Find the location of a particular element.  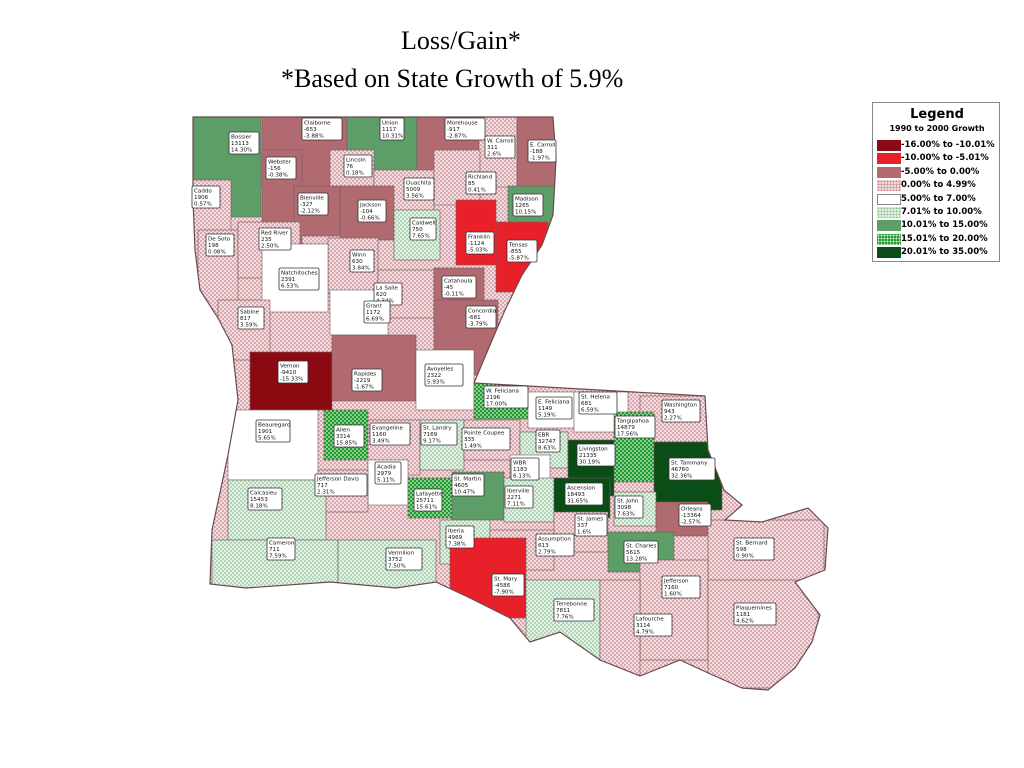

parish-region is located at coordinates (620, 627).